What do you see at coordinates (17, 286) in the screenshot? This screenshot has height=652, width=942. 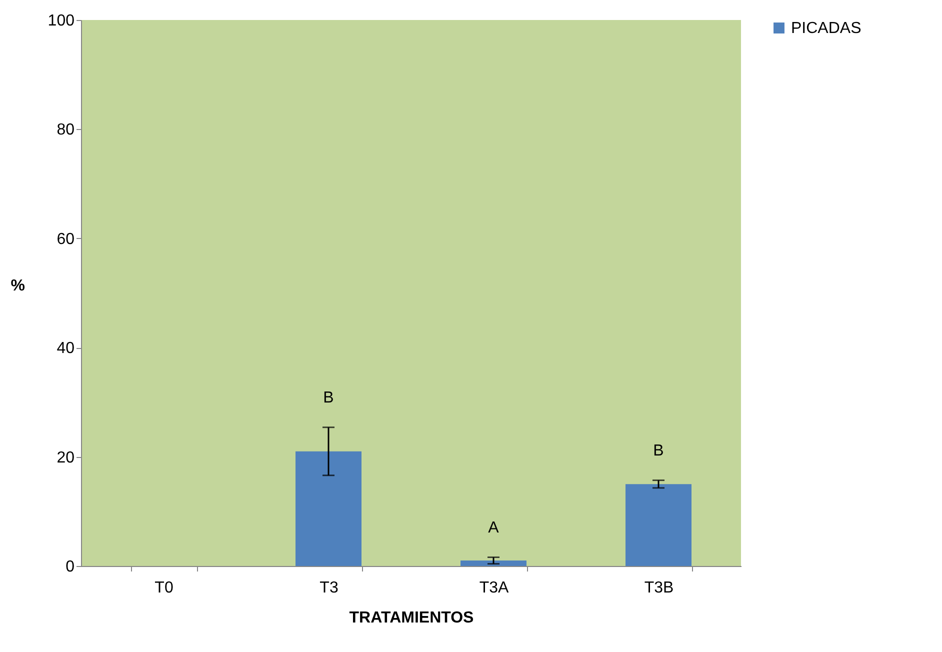 I see `y-axis-title: %` at bounding box center [17, 286].